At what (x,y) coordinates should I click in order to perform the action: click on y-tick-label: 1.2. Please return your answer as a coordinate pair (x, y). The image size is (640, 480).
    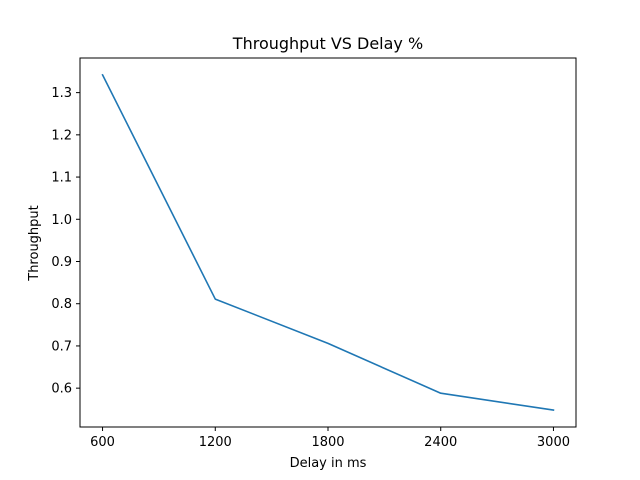
    Looking at the image, I should click on (61, 135).